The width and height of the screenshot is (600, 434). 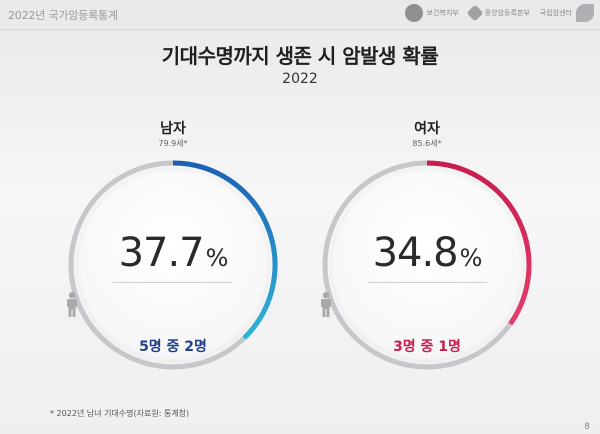 I want to click on life-expectancy-male: 79.9세*, so click(x=173, y=143).